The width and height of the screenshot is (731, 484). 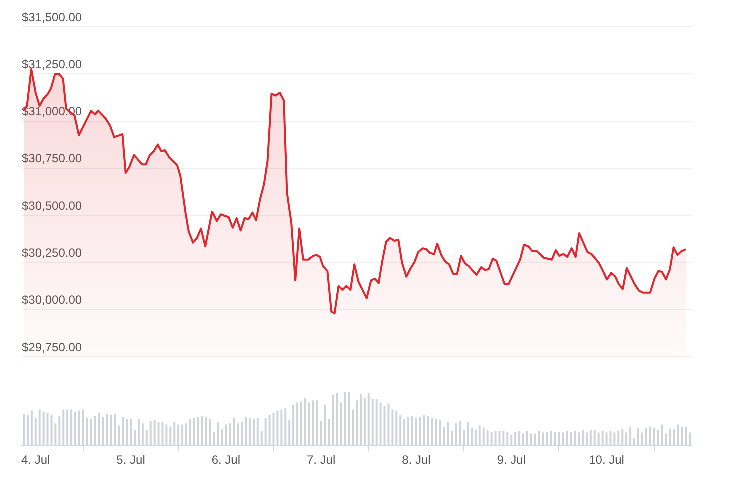 What do you see at coordinates (52, 17) in the screenshot?
I see `y-tick-label: $31,500.00` at bounding box center [52, 17].